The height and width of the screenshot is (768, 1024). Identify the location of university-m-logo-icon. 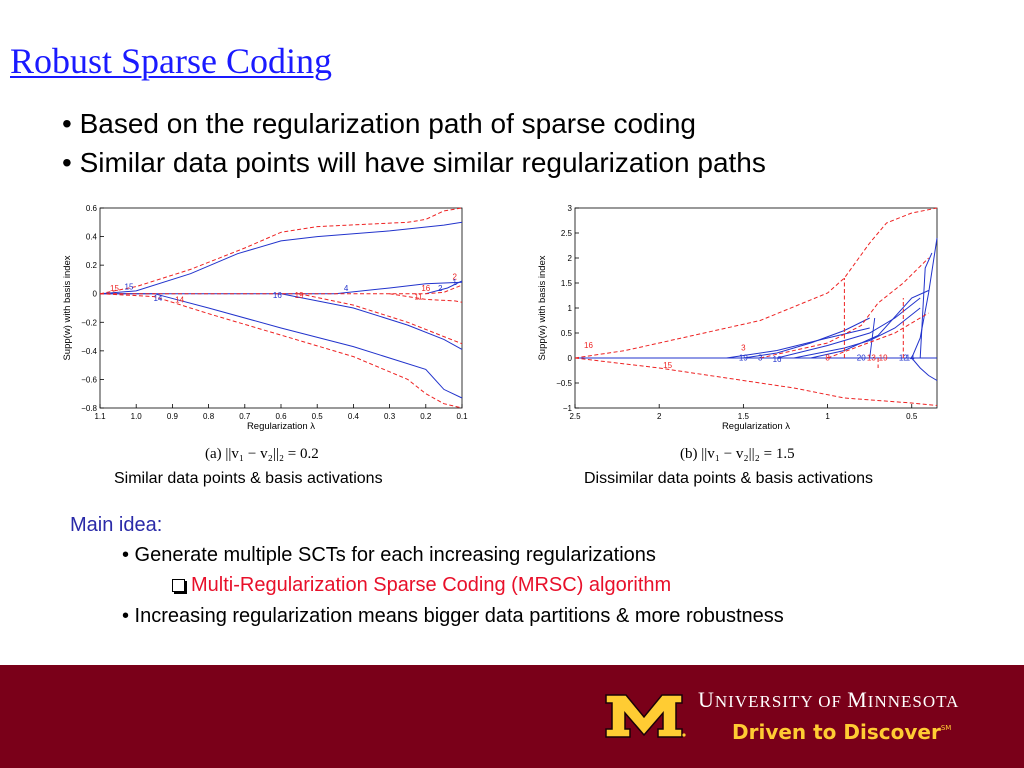
(645, 716).